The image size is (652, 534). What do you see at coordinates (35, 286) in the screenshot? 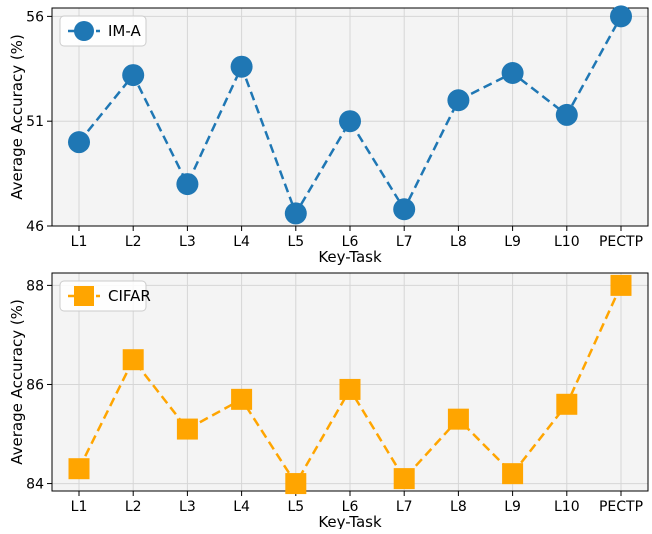
I see `y-tick-label: 88` at bounding box center [35, 286].